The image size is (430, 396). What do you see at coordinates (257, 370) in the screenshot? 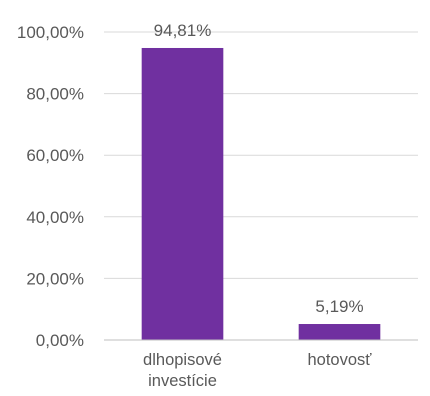
I see `x-axis-categories: dlhopisové investície hotovosť` at bounding box center [257, 370].